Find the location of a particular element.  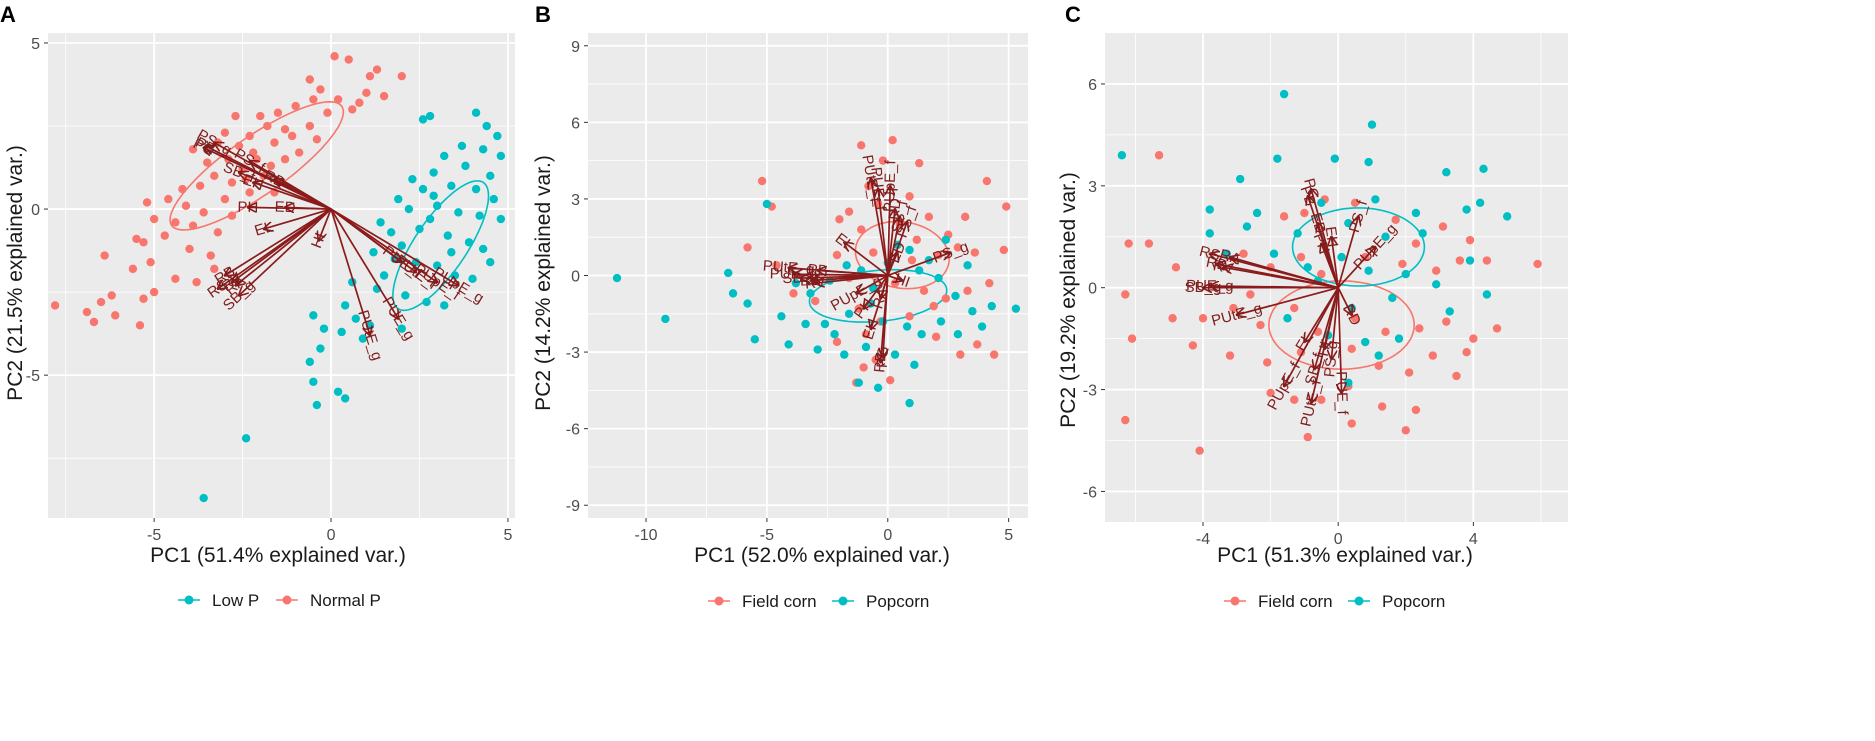

vector-label: PUE_f is located at coordinates (1341, 393).